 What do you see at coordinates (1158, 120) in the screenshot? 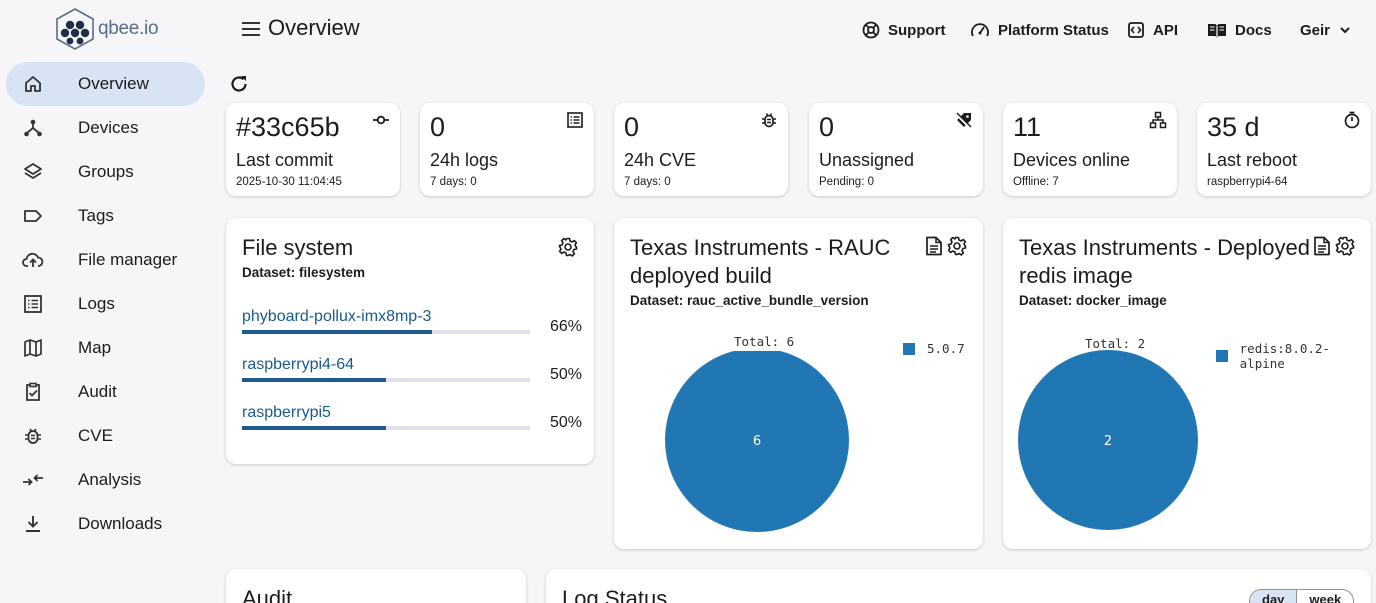
I see `network-icon` at bounding box center [1158, 120].